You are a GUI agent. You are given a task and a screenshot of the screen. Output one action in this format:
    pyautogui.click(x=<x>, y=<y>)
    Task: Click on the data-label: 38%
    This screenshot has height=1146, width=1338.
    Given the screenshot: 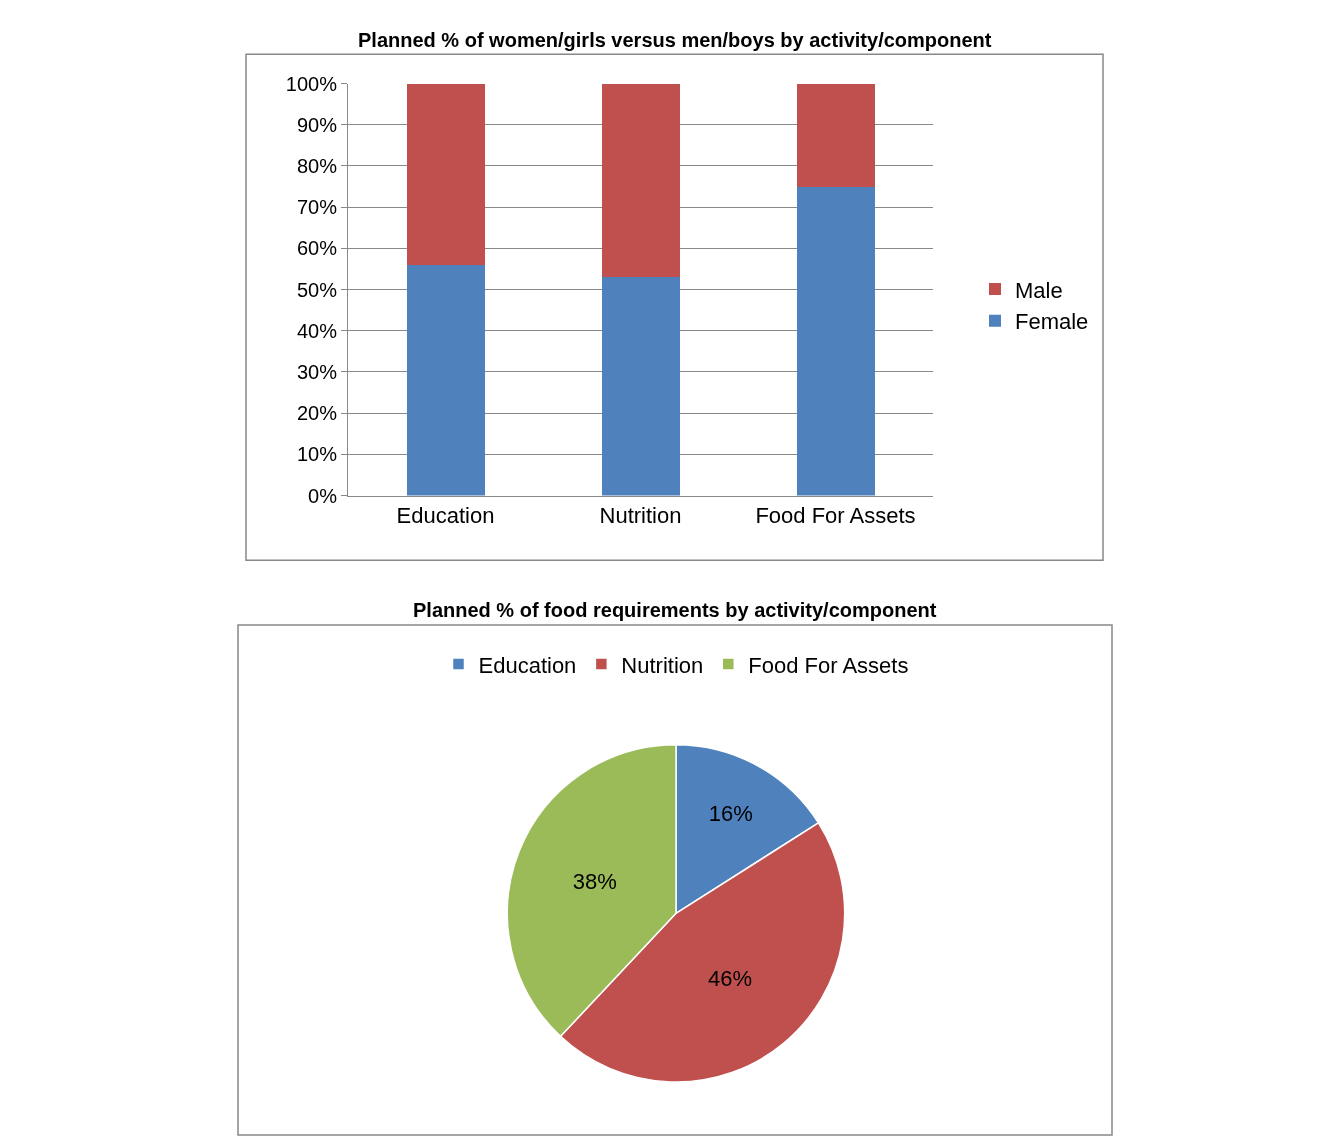 What is the action you would take?
    pyautogui.click(x=594, y=881)
    